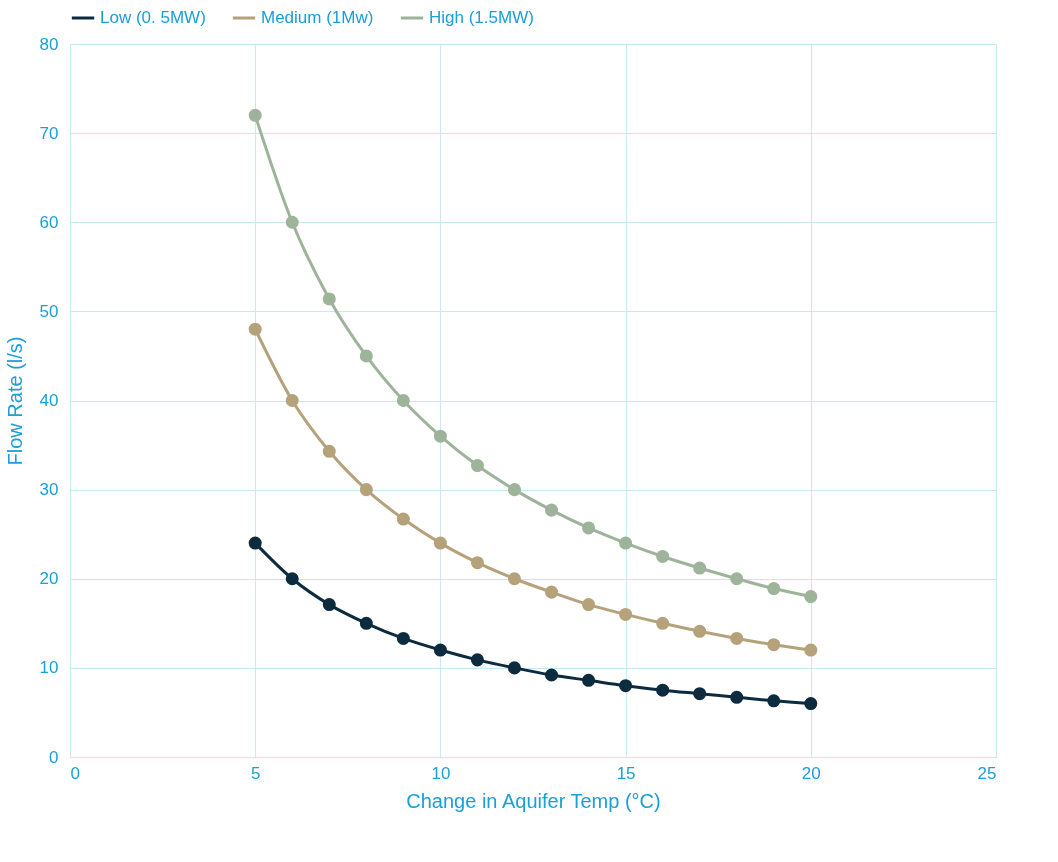  Describe the element at coordinates (533, 800) in the screenshot. I see `x-axis-title: Change in Aquifer Temp (°C)` at that location.